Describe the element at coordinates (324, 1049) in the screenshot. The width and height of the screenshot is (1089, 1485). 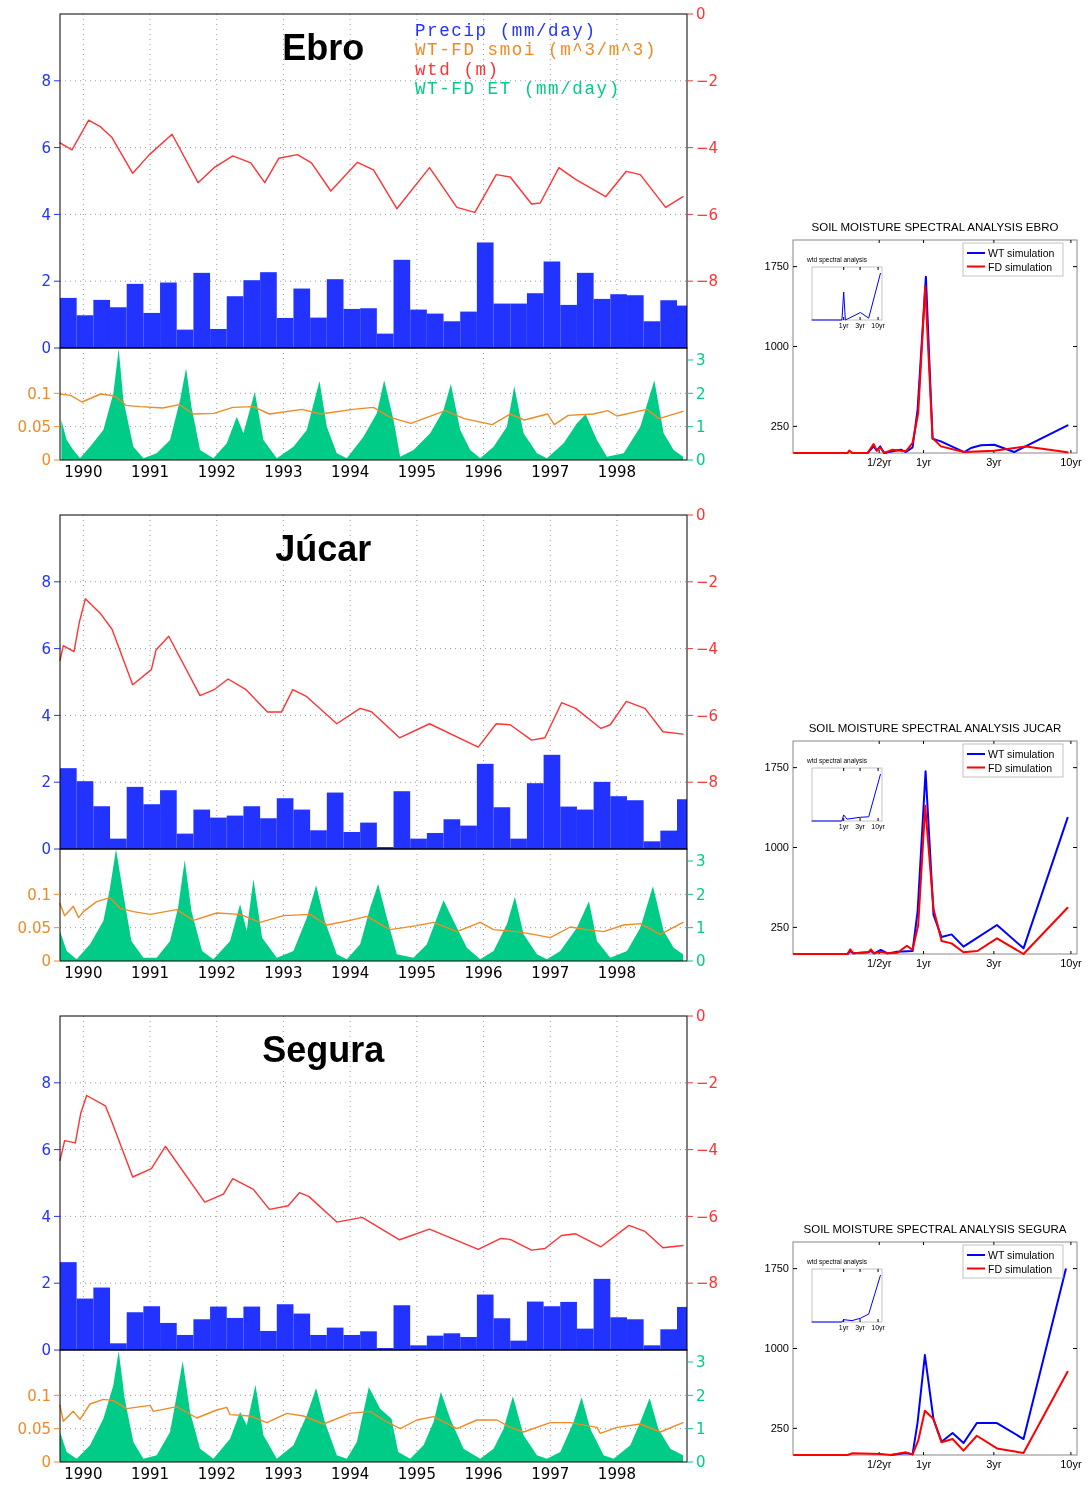
I see `chart-title: Segura` at that location.